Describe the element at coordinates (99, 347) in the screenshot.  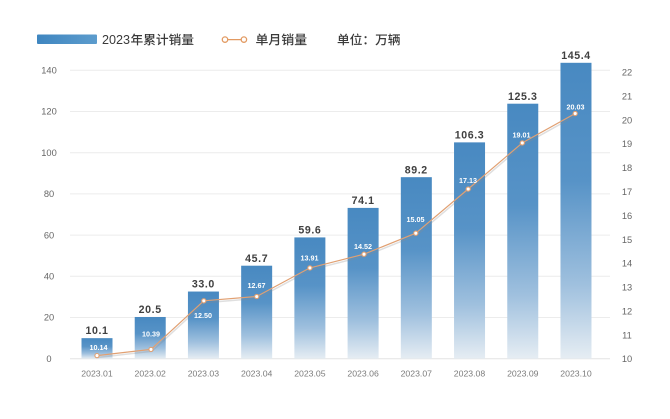
I see `svg-text: 10.14` at that location.